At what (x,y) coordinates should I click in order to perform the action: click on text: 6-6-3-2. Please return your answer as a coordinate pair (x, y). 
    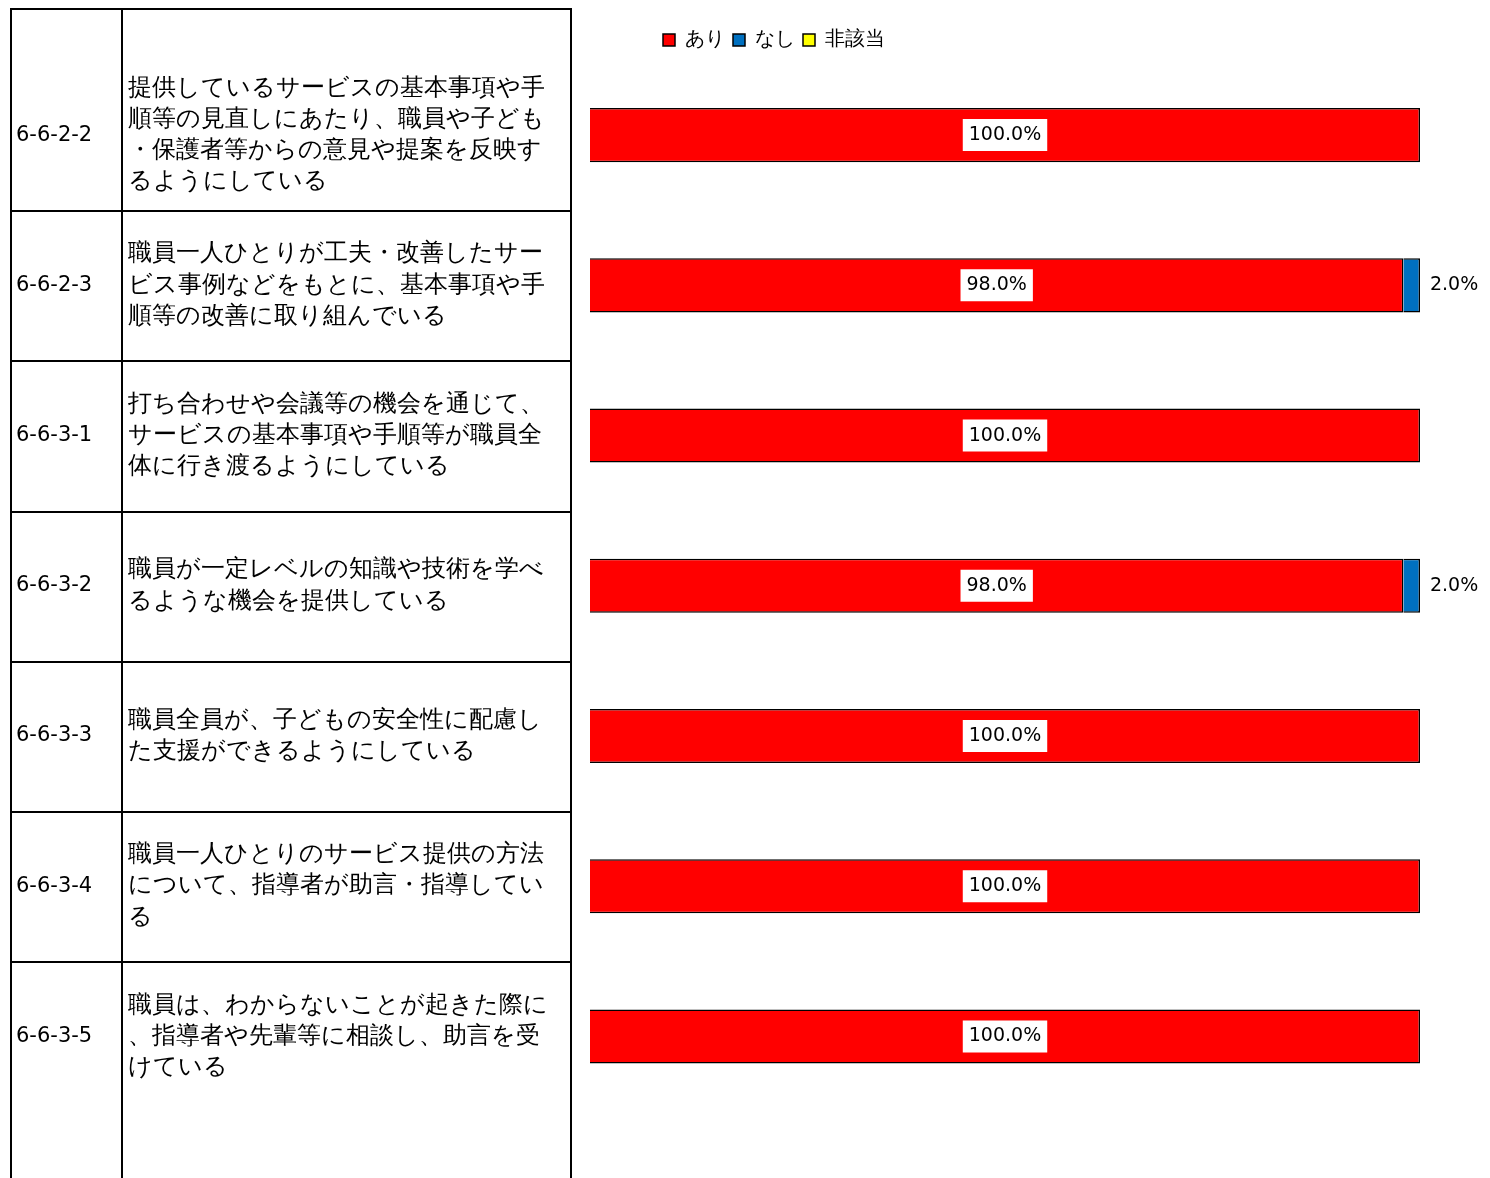
    Looking at the image, I should click on (54, 584).